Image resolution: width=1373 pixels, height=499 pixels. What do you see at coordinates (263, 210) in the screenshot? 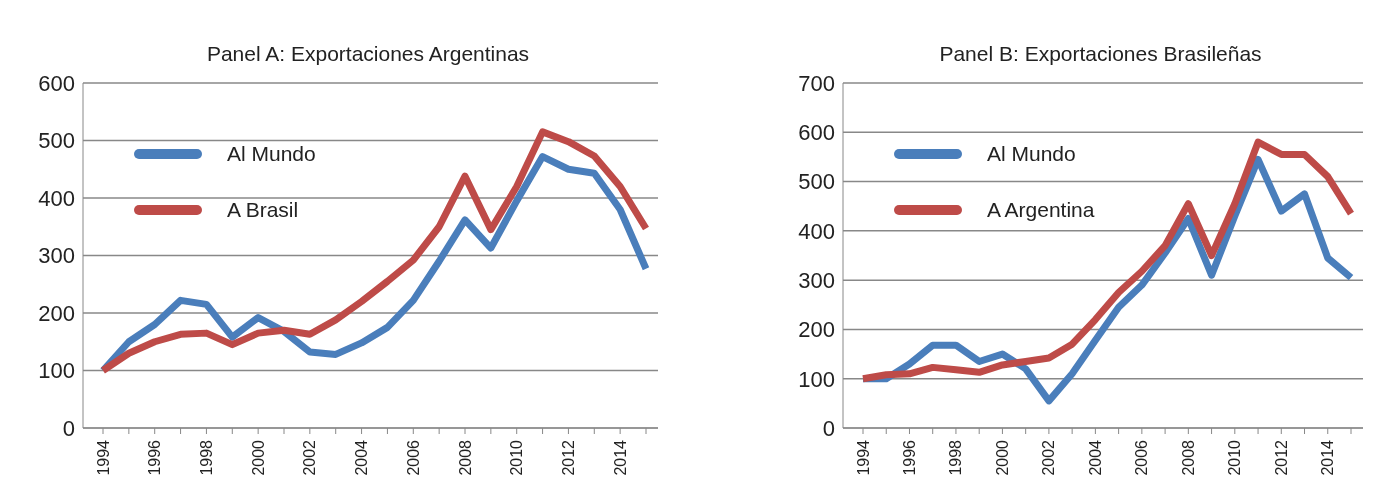
I see `legend-label: A Brasil` at bounding box center [263, 210].